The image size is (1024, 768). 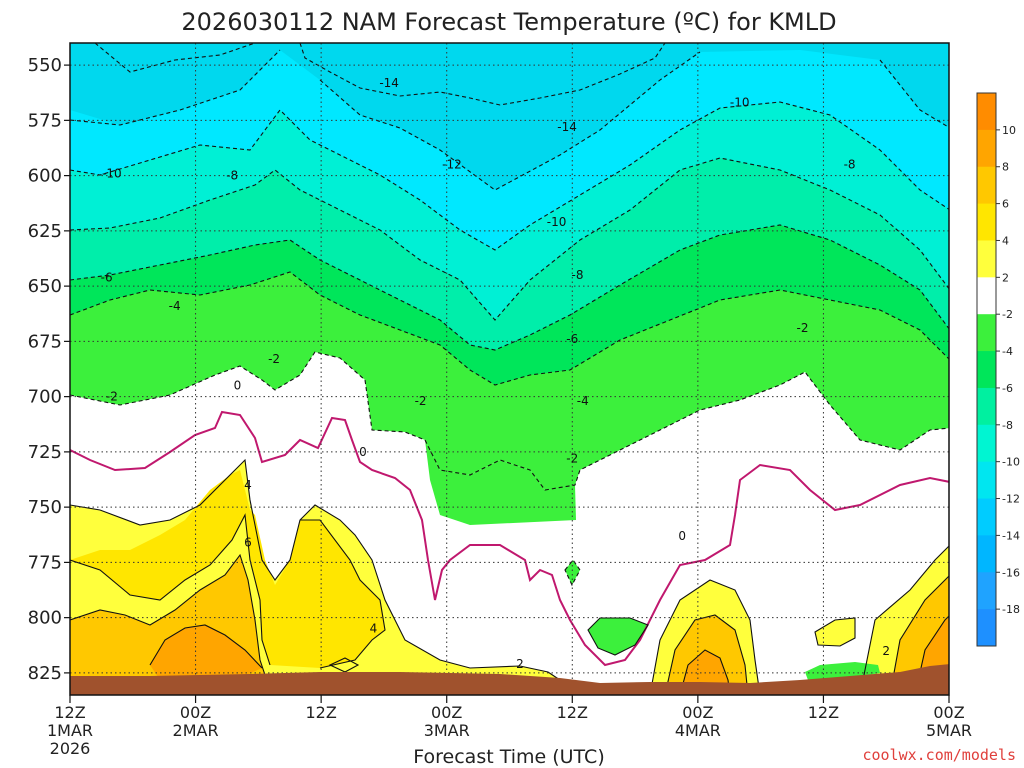 What do you see at coordinates (1011, 609) in the screenshot?
I see `colorbar-tick-label: -18` at bounding box center [1011, 609].